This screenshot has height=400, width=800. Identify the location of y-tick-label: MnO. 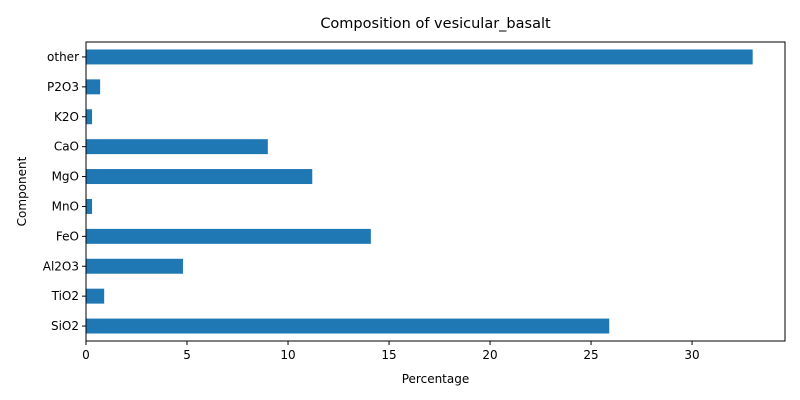
(65, 206).